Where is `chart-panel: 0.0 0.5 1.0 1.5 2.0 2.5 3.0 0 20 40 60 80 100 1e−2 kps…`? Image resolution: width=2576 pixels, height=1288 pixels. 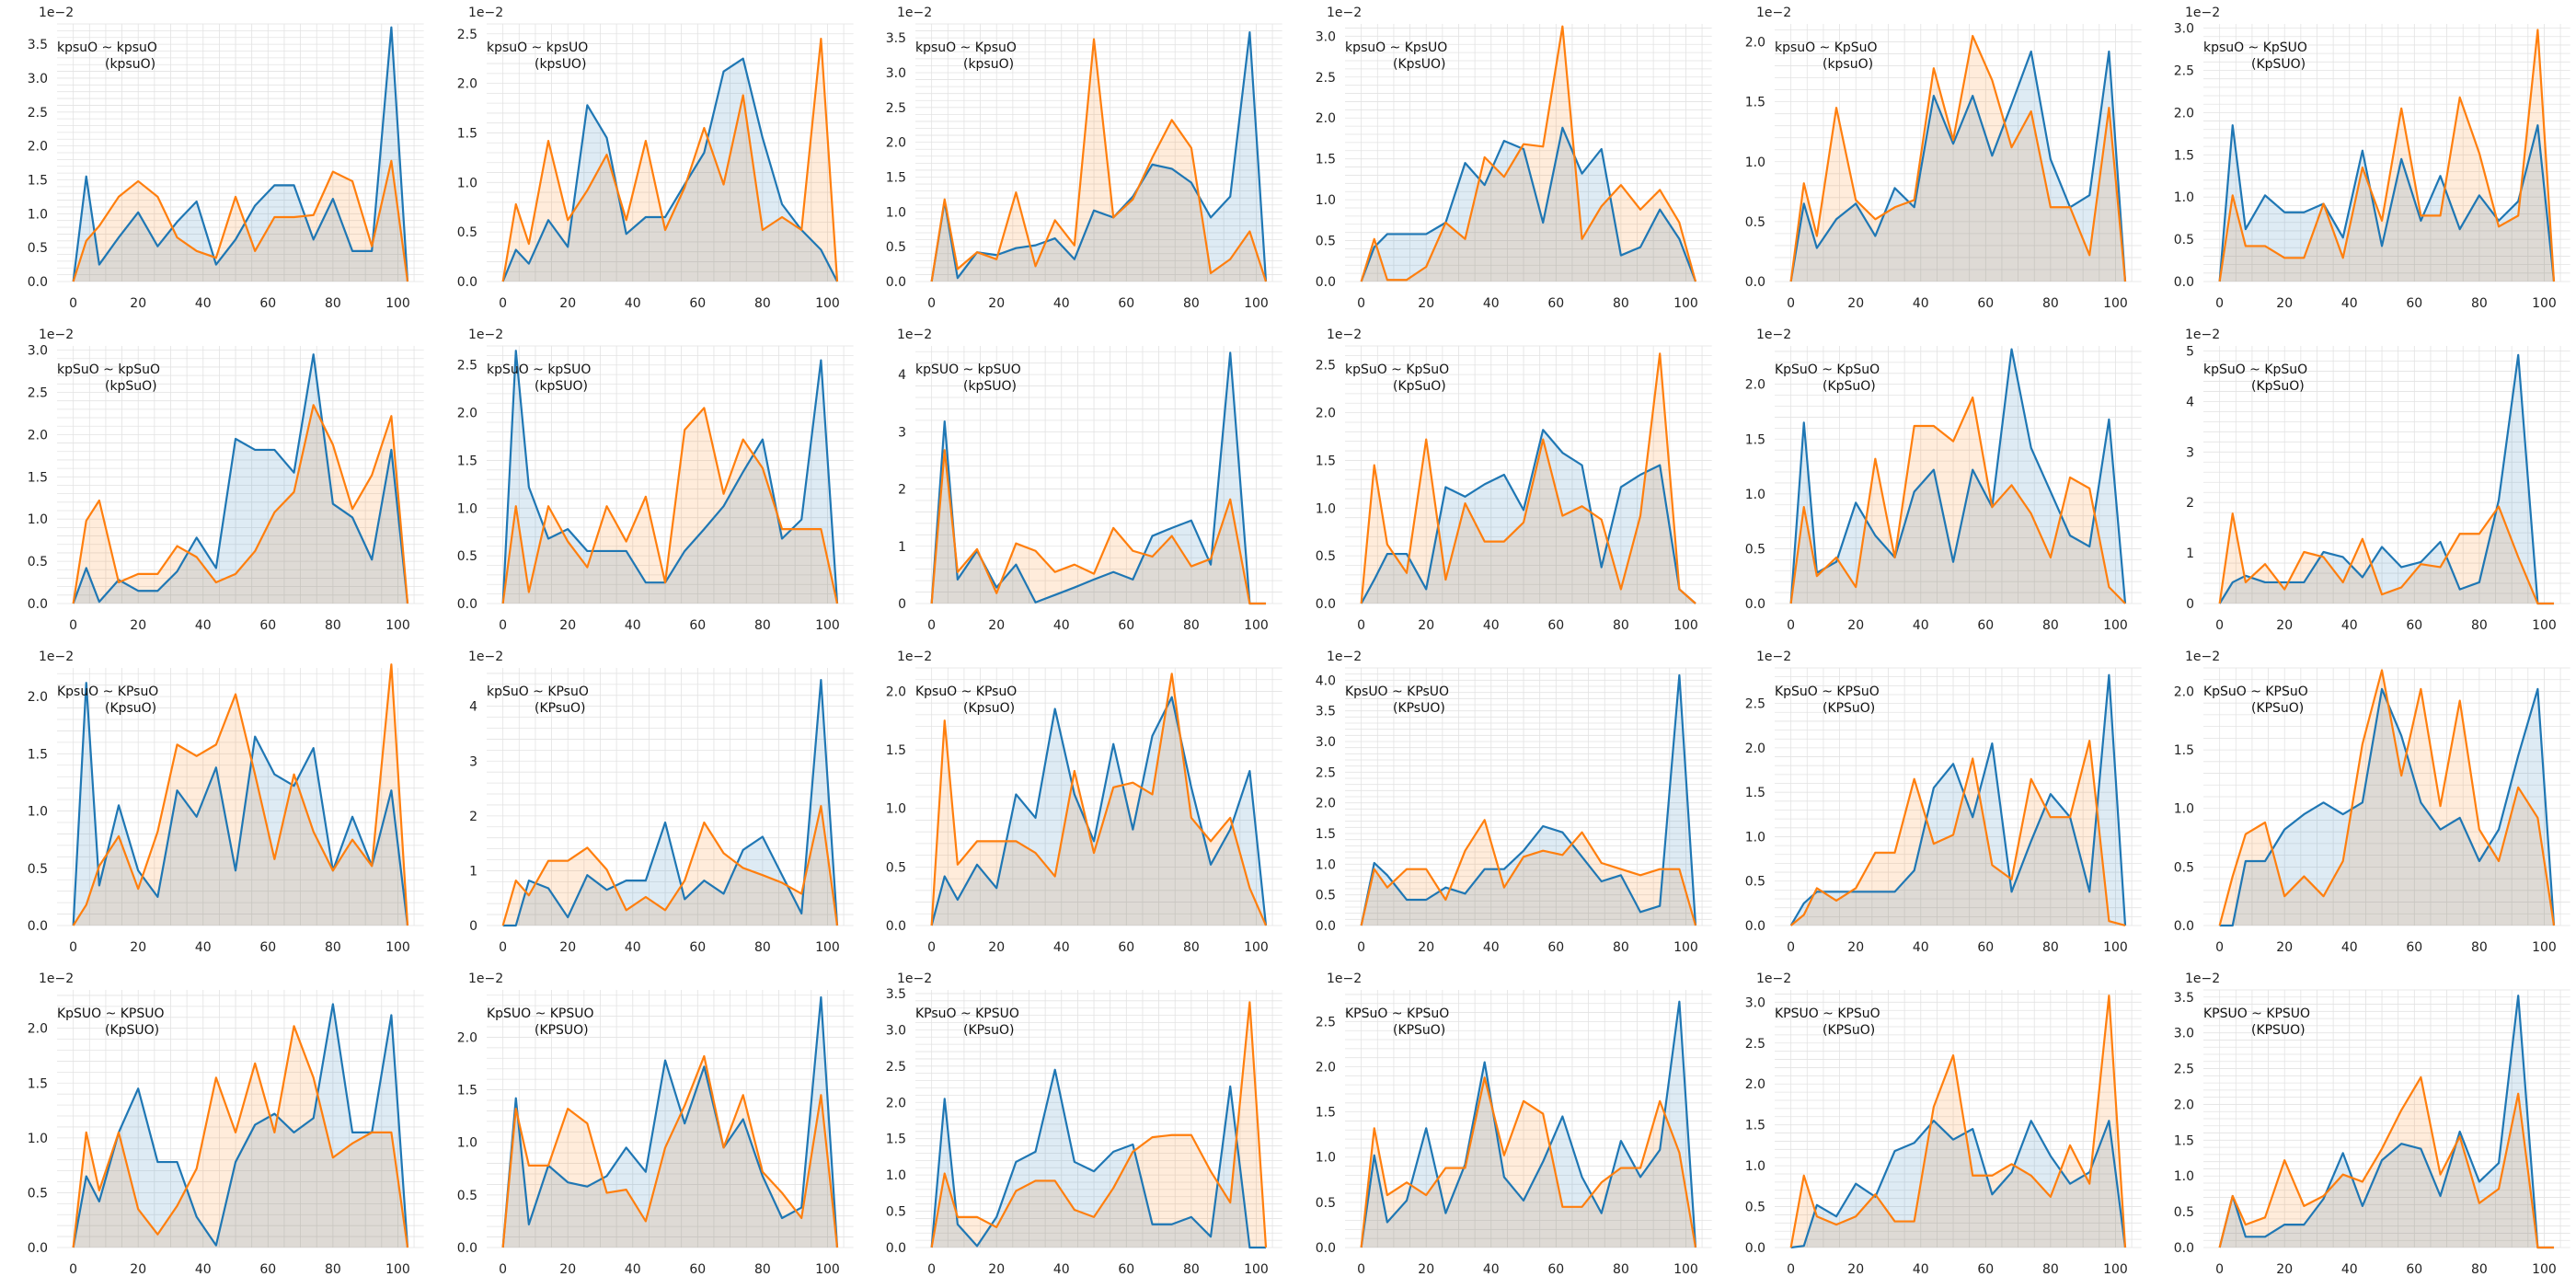
chart-panel: 0.0 0.5 1.0 1.5 2.0 2.5 3.0 0 20 40 60 80 100 1e−2 kps… is located at coordinates (1514, 158).